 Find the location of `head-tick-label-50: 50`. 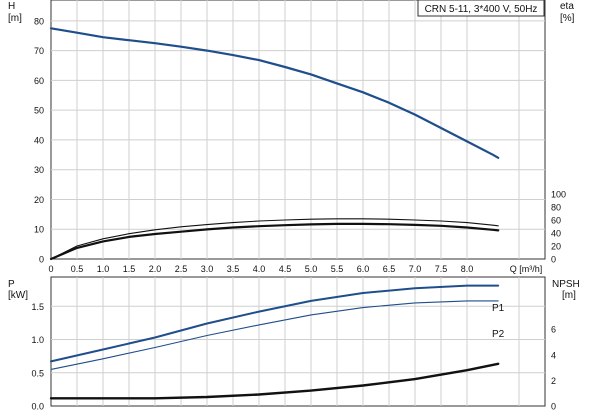

head-tick-label-50: 50 is located at coordinates (39, 111).